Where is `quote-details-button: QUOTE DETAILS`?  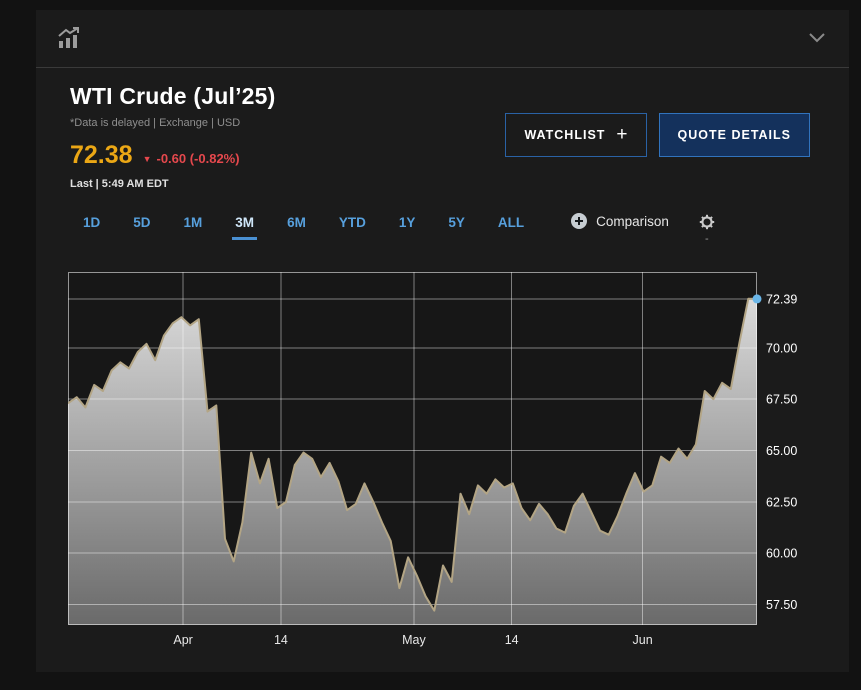
quote-details-button: QUOTE DETAILS is located at coordinates (734, 135).